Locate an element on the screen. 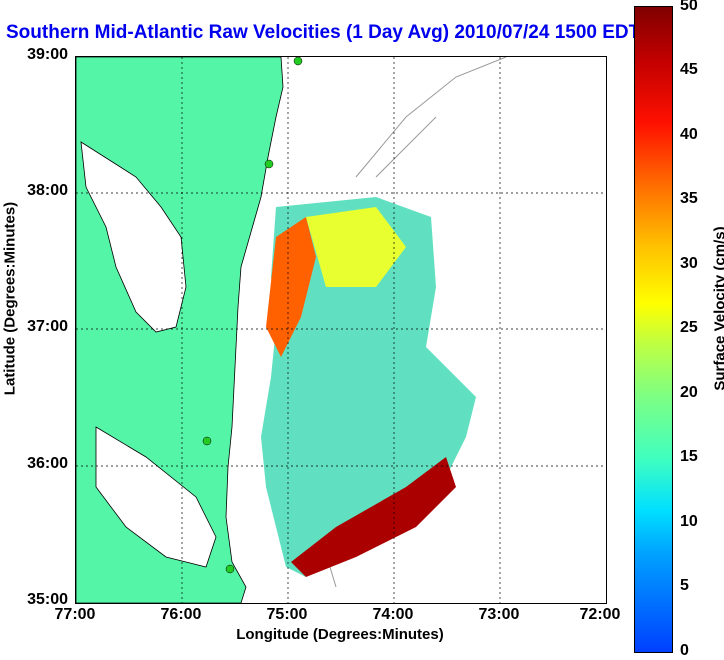 Image resolution: width=724 pixels, height=660 pixels. colorbar-label: Surface Velocity (cm/s) is located at coordinates (718, 309).